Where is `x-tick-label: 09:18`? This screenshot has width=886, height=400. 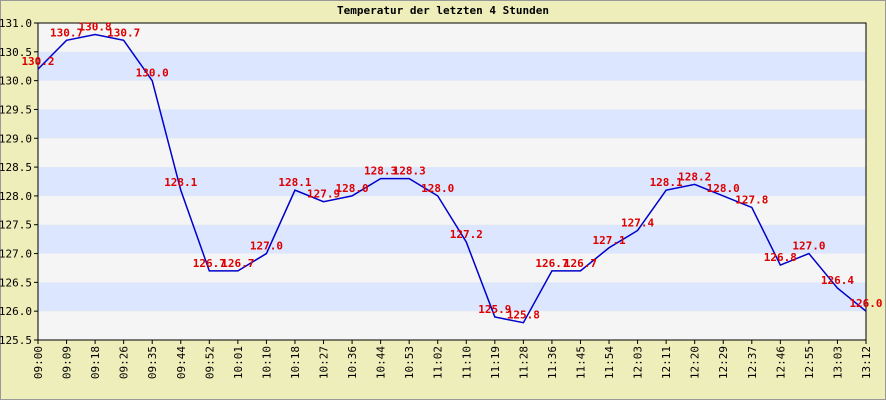
x-tick-label: 09:18 is located at coordinates (95, 362).